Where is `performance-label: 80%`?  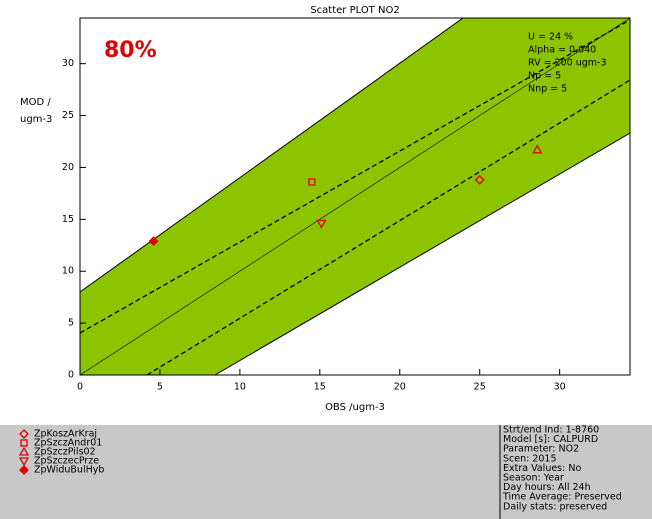 performance-label: 80% is located at coordinates (130, 50).